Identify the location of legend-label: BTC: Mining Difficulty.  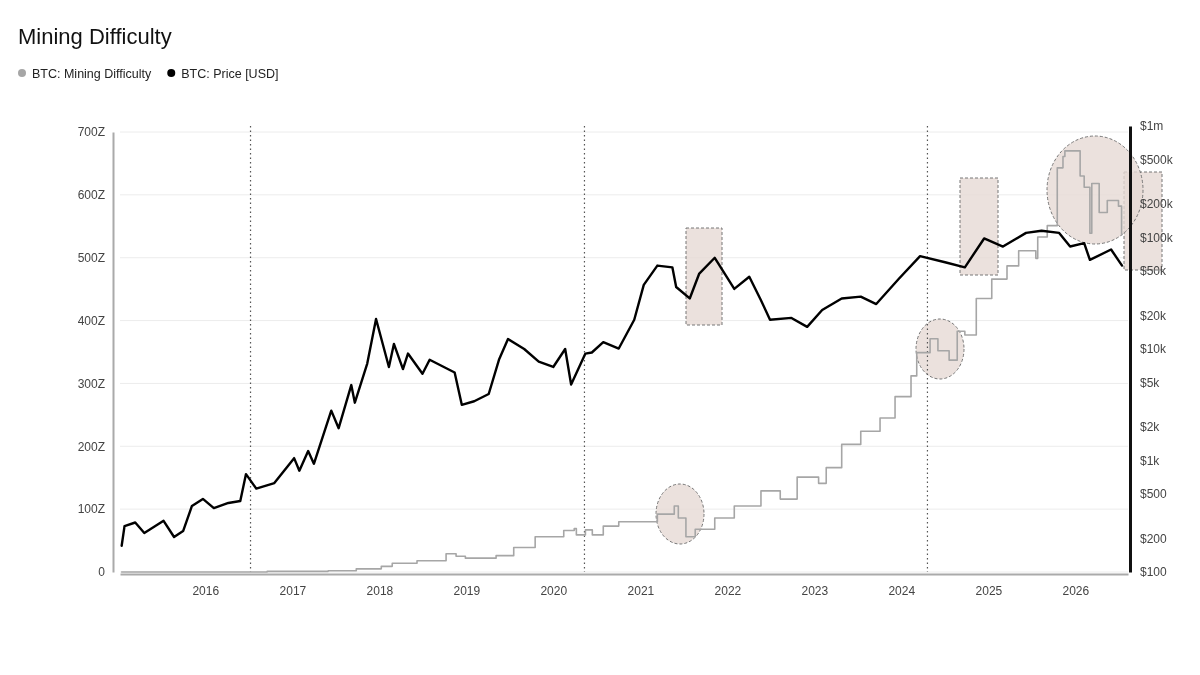
(92, 73).